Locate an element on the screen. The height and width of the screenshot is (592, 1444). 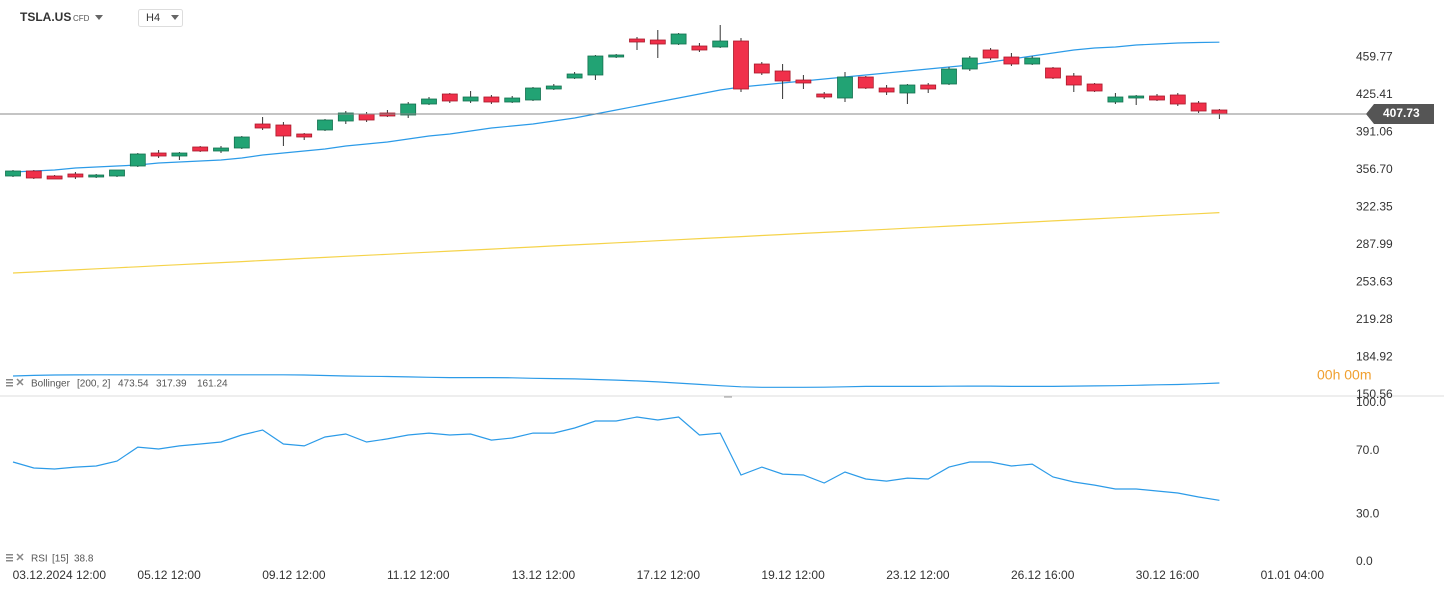
last-price-tag is located at coordinates (1400, 114).